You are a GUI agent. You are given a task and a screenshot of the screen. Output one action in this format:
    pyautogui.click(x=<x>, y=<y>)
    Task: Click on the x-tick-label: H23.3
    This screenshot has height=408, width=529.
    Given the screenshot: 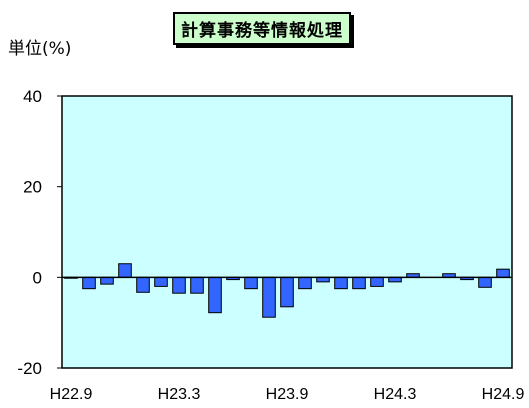 What is the action you would take?
    pyautogui.click(x=179, y=394)
    